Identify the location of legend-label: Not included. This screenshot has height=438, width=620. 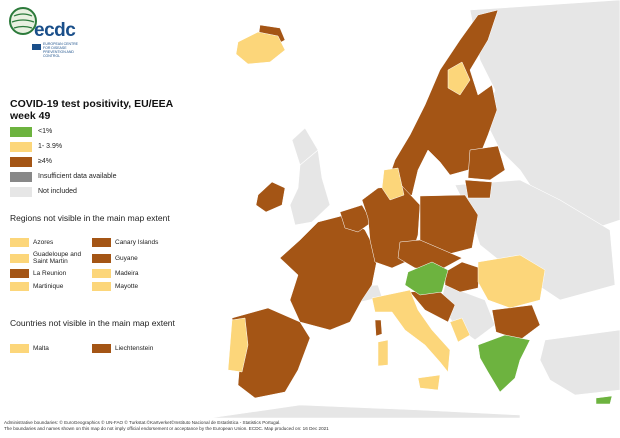
(57, 191).